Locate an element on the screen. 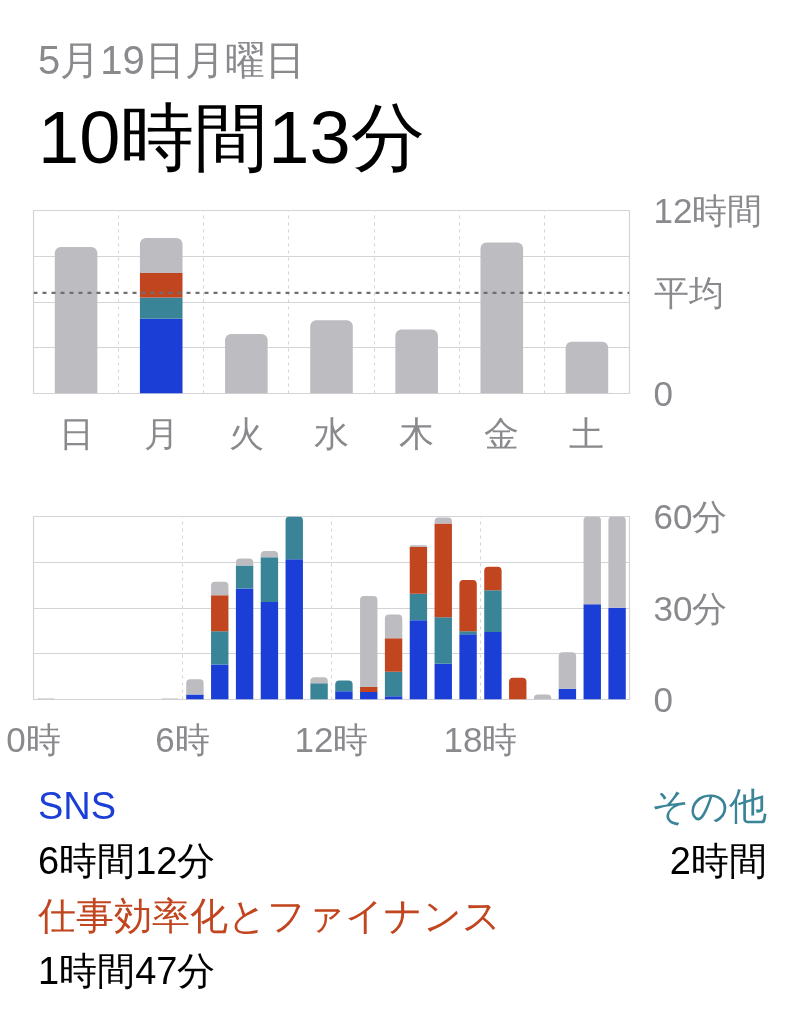 Image resolution: width=798 pixels, height=1024 pixels. text: 2時間 is located at coordinates (717, 861).